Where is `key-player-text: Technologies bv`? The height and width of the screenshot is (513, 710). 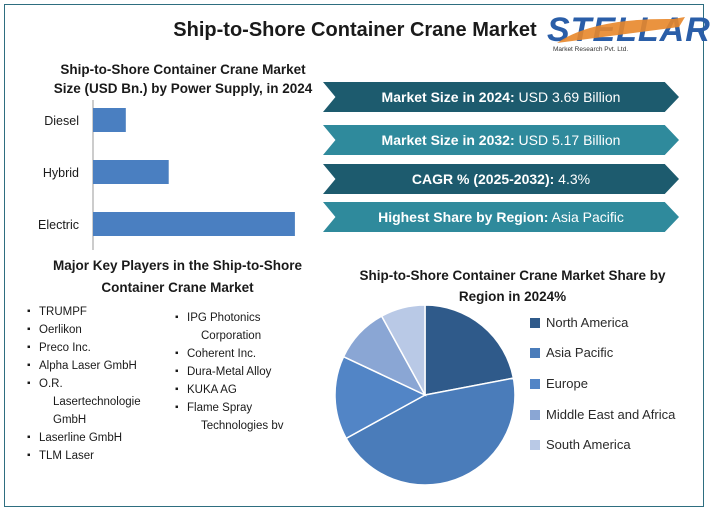 key-player-text: Technologies bv is located at coordinates (242, 426).